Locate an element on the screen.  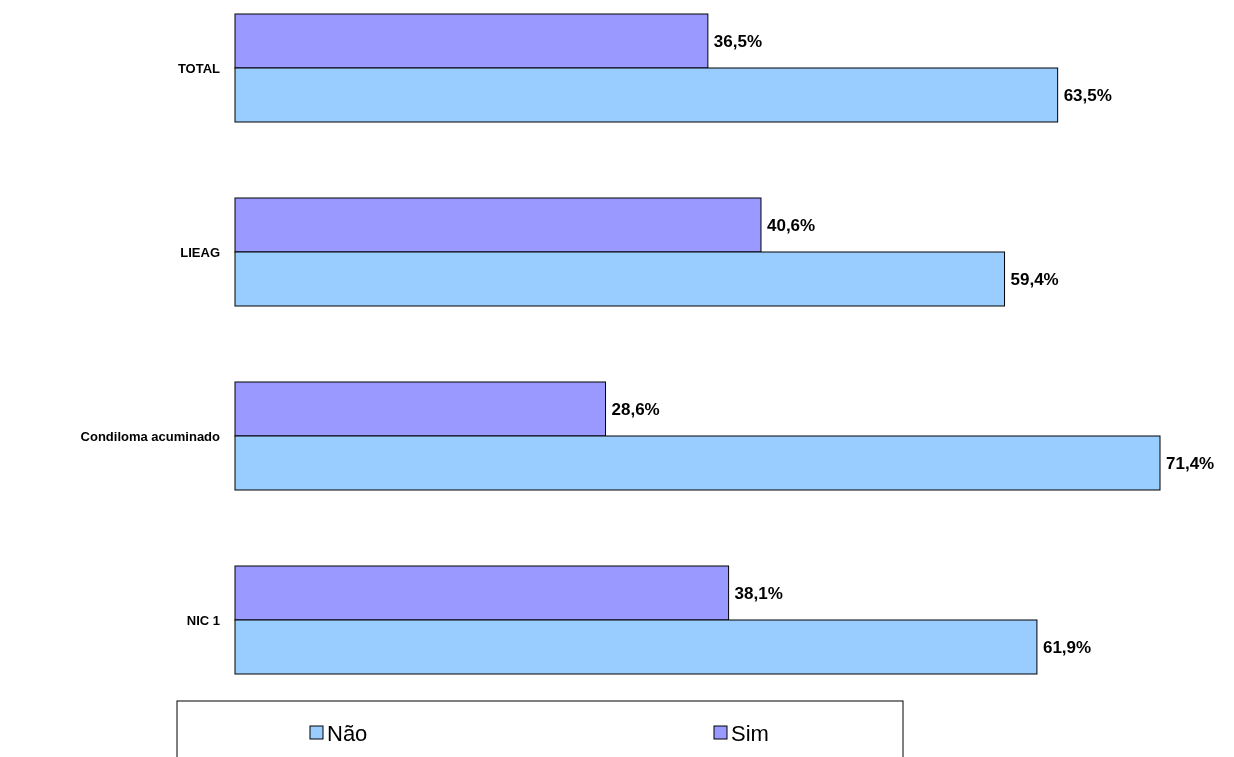
y-tick-label: TOTAL is located at coordinates (199, 68).